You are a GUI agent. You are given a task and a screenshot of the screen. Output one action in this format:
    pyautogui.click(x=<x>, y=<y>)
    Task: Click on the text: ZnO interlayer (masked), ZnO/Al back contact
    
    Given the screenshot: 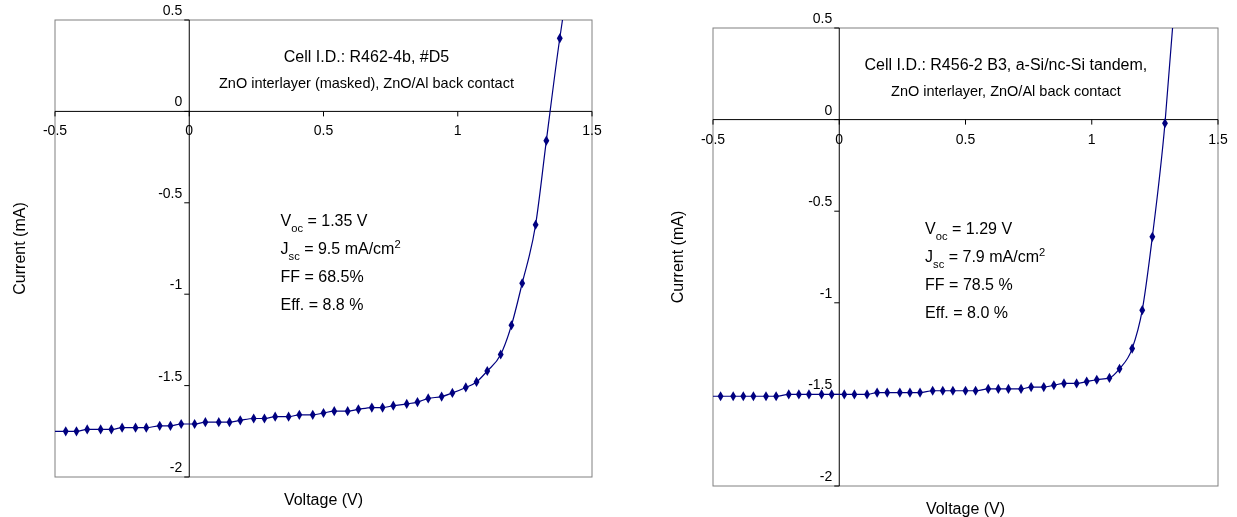 What is the action you would take?
    pyautogui.click(x=366, y=83)
    